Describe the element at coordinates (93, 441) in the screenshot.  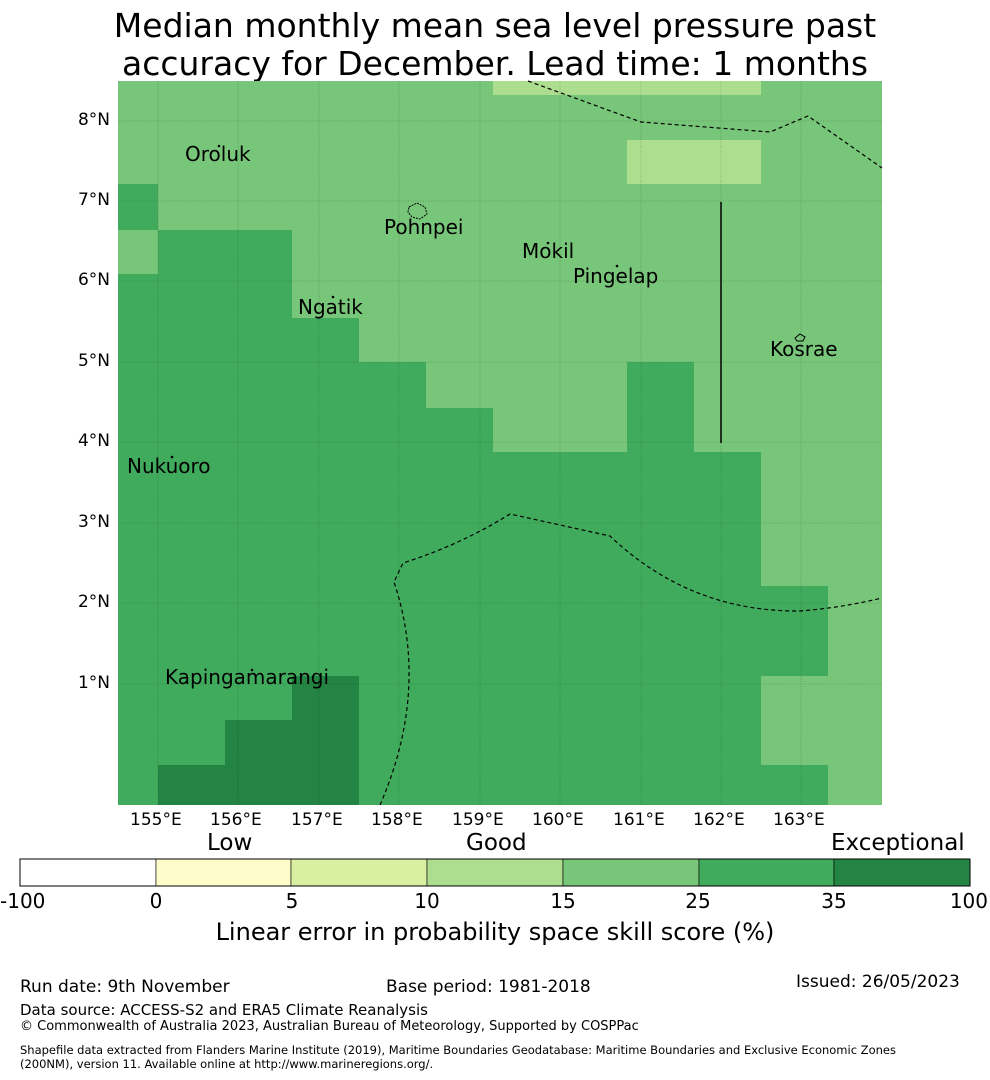
I see `lat-label-4n: 4°N` at that location.